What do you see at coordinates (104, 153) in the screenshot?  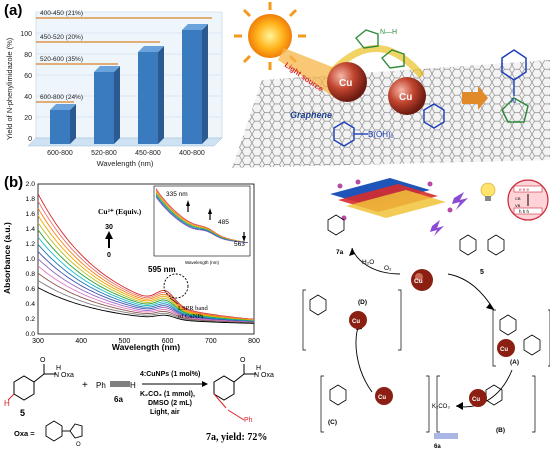 I see `x-category: 520-800` at bounding box center [104, 153].